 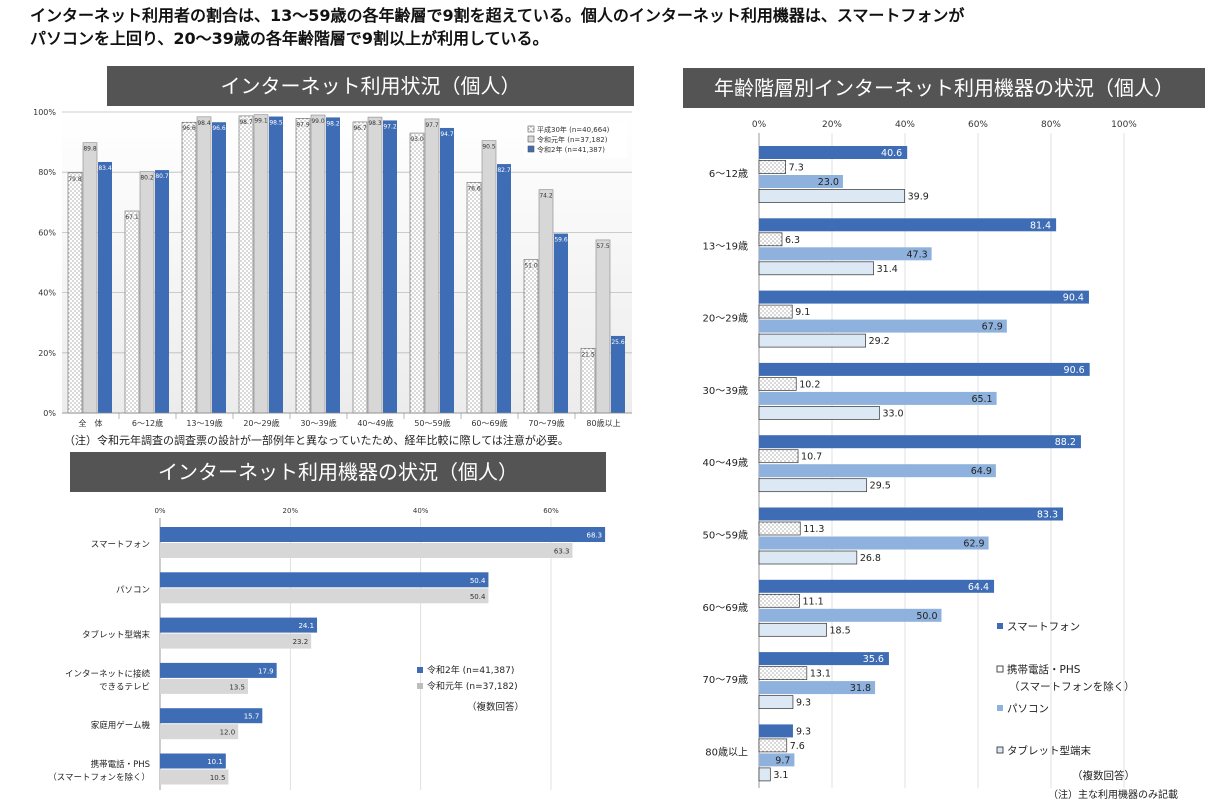 What do you see at coordinates (289, 38) in the screenshot?
I see `headline-line2: パソコンを上回り、20～39歳の各年齢階層で9割以上が利用している。` at bounding box center [289, 38].